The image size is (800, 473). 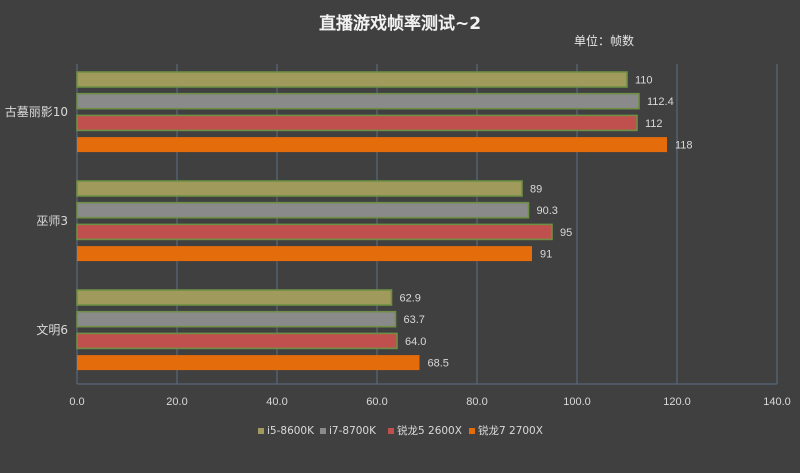 I want to click on data-label: 64.0, so click(x=415, y=342).